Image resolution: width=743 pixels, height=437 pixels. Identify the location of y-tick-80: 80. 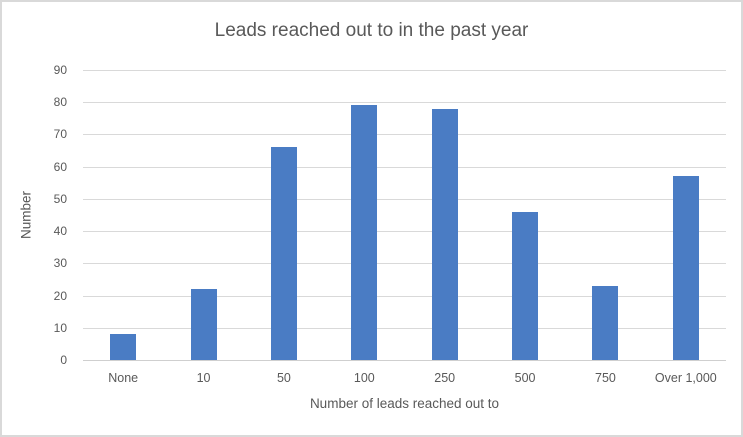
(60, 102).